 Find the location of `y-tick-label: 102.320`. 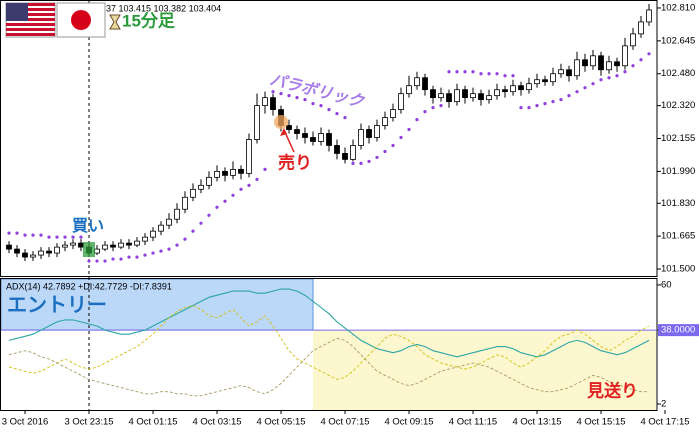

y-tick-label: 102.320 is located at coordinates (678, 105).